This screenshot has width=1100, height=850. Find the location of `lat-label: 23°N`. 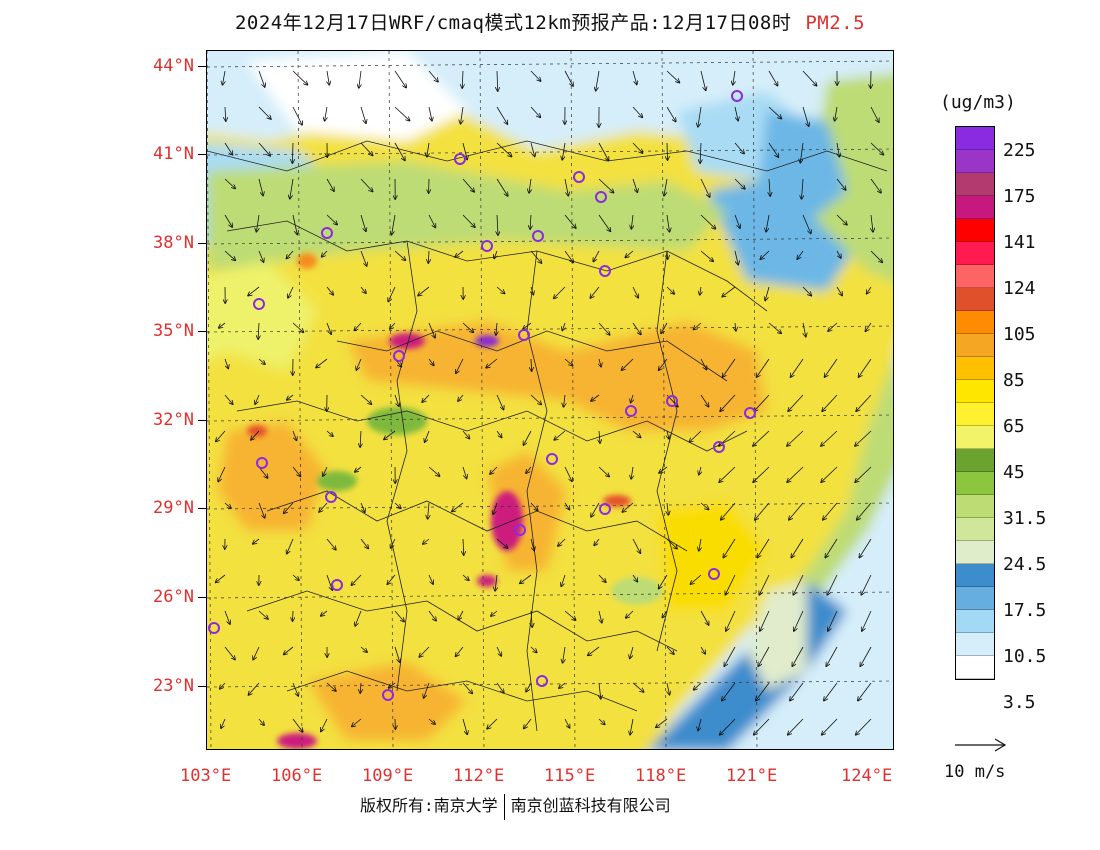

lat-label: 23°N is located at coordinates (173, 686).